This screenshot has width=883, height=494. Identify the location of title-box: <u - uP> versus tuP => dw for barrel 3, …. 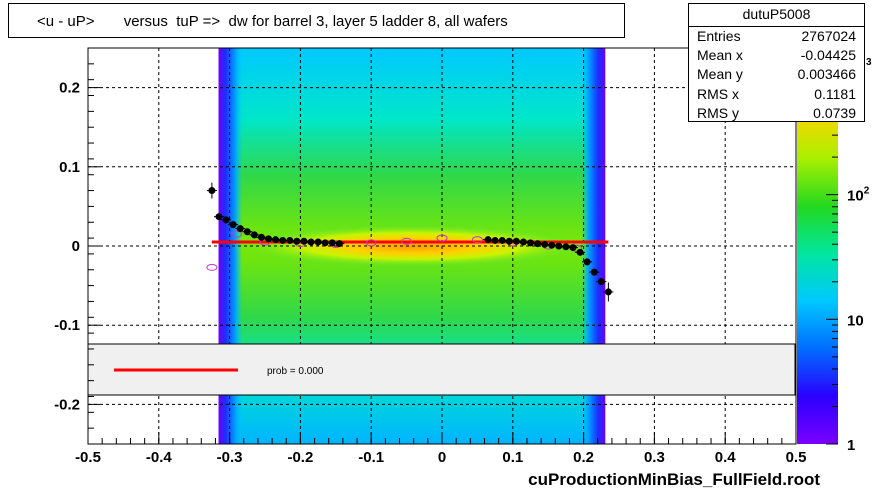
(316, 20).